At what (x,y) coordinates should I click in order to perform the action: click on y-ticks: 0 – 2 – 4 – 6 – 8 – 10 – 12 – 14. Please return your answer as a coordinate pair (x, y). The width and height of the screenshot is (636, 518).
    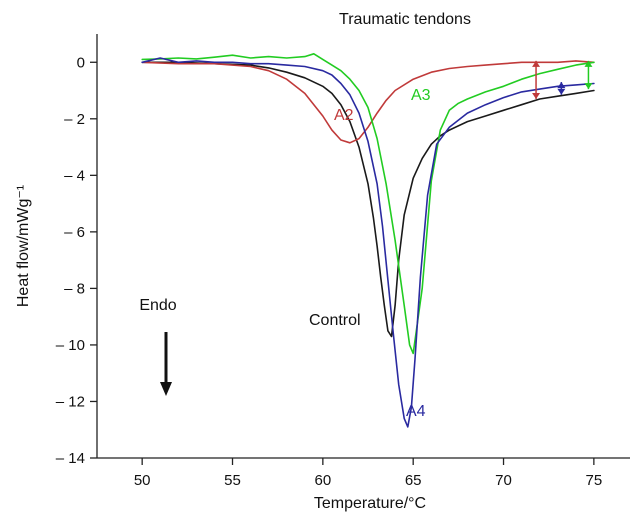
    Looking at the image, I should click on (76, 260).